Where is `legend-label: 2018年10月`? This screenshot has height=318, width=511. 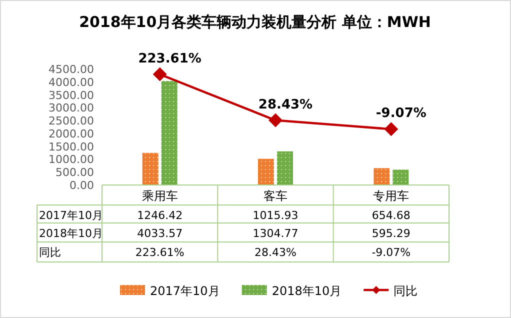 legend-label: 2018年10月 is located at coordinates (307, 291).